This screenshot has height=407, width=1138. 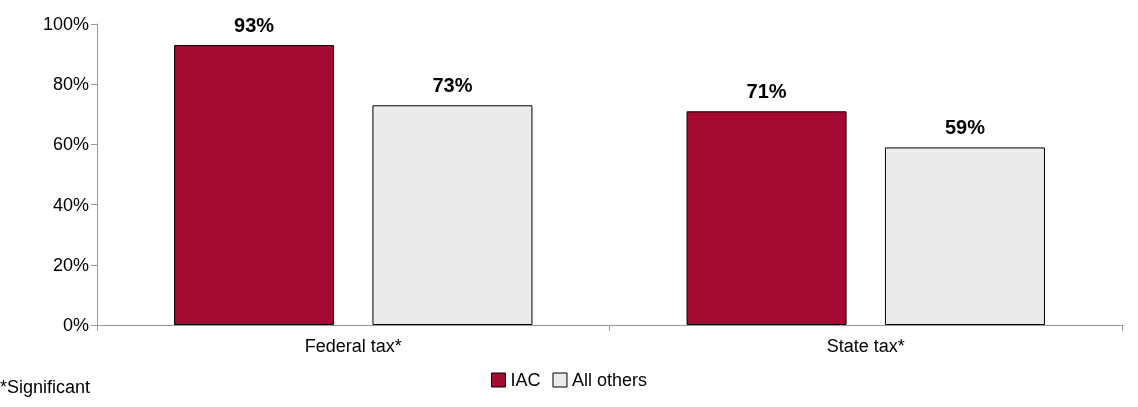 What do you see at coordinates (75, 325) in the screenshot?
I see `y-tick-label: 0%` at bounding box center [75, 325].